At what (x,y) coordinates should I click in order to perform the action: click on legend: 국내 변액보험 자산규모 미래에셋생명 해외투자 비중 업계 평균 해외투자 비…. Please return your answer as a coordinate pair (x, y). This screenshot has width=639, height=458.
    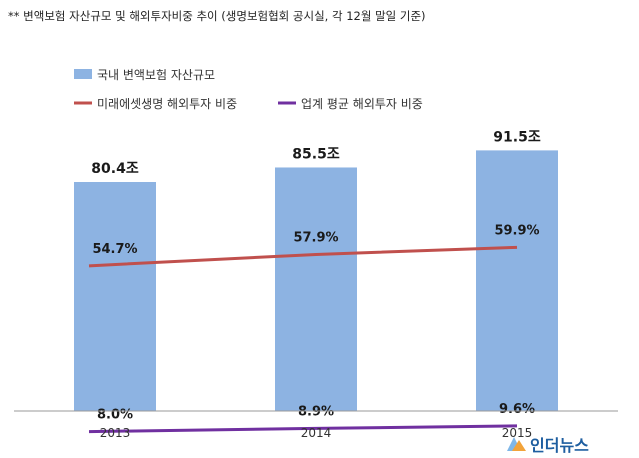
    Looking at the image, I should click on (248, 89).